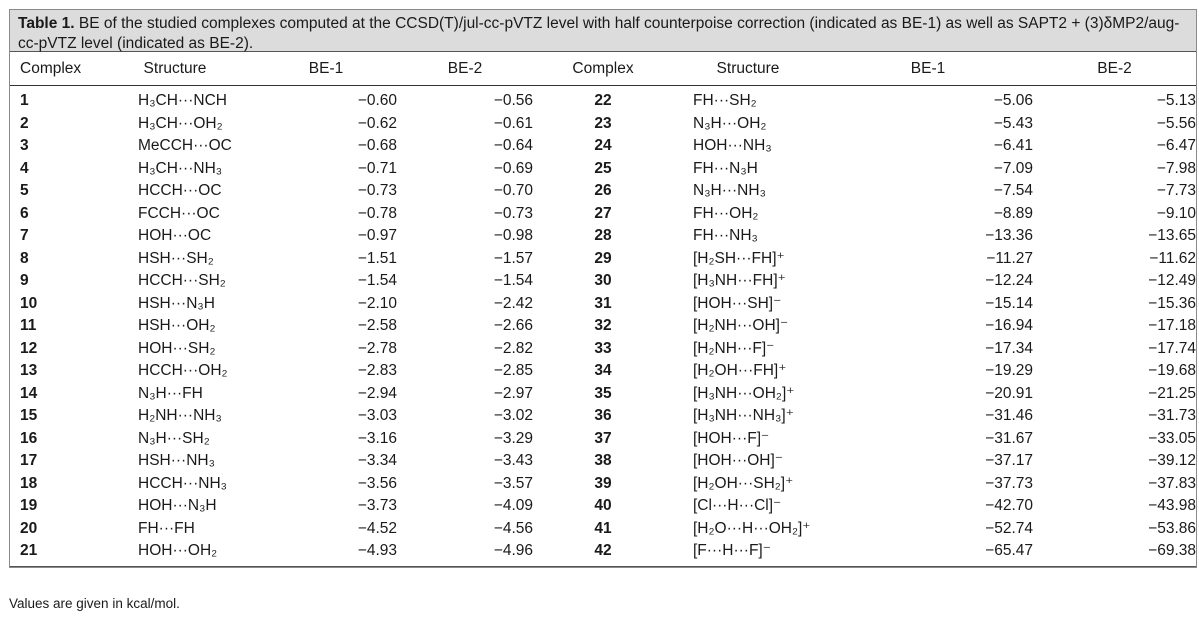  I want to click on complex-id: 26, so click(603, 191).